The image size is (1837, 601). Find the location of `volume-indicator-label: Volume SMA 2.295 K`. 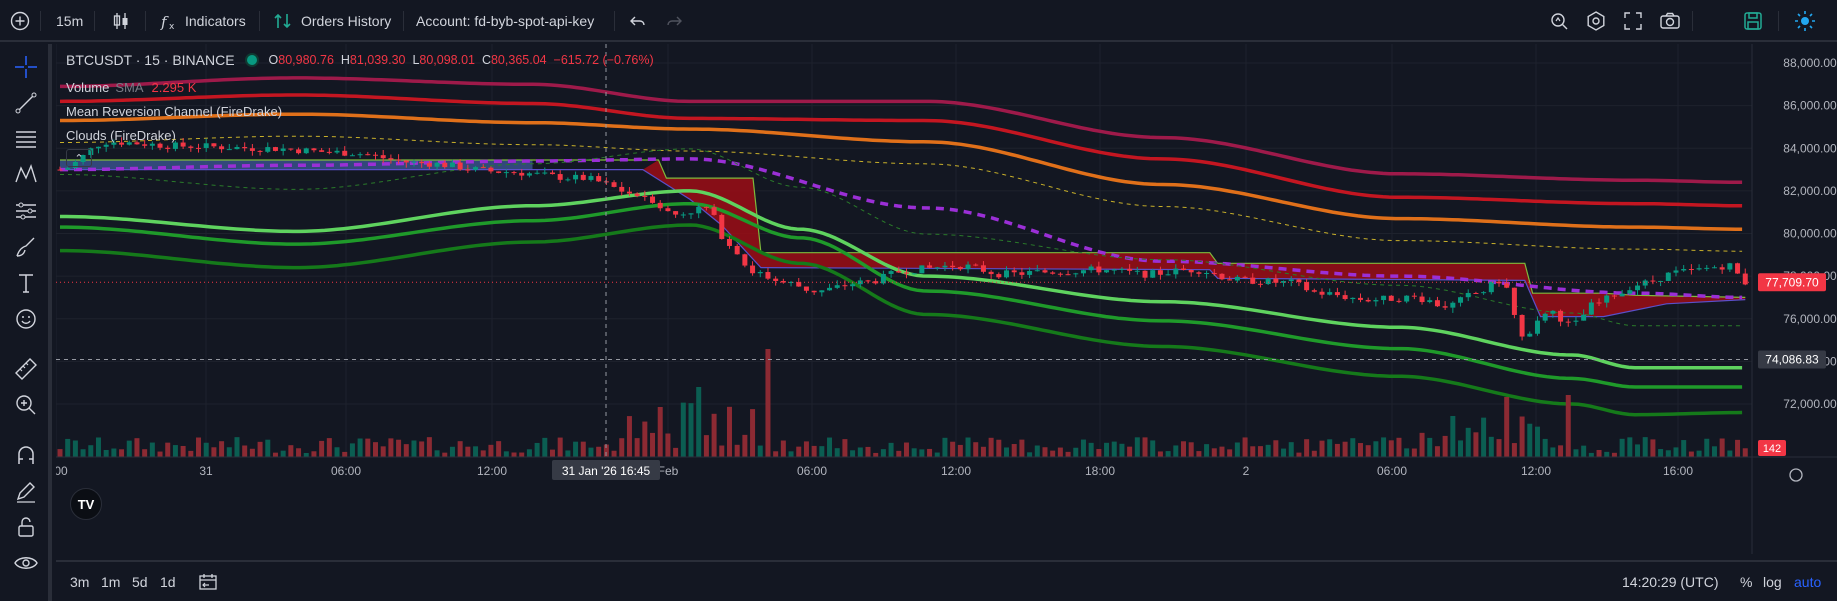

volume-indicator-label: Volume SMA 2.295 K is located at coordinates (131, 87).